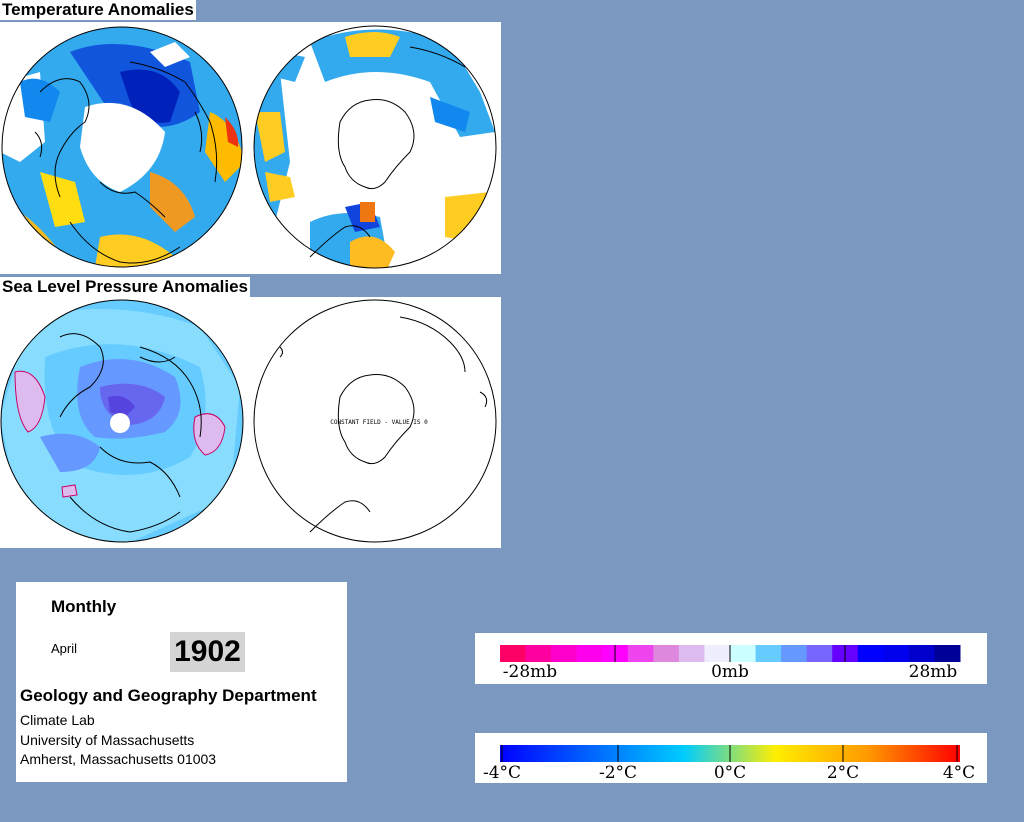 Image resolution: width=1024 pixels, height=822 pixels. I want to click on temperature-colorbar: -4°C -2°C 0°C 2°C 4°C, so click(729, 764).